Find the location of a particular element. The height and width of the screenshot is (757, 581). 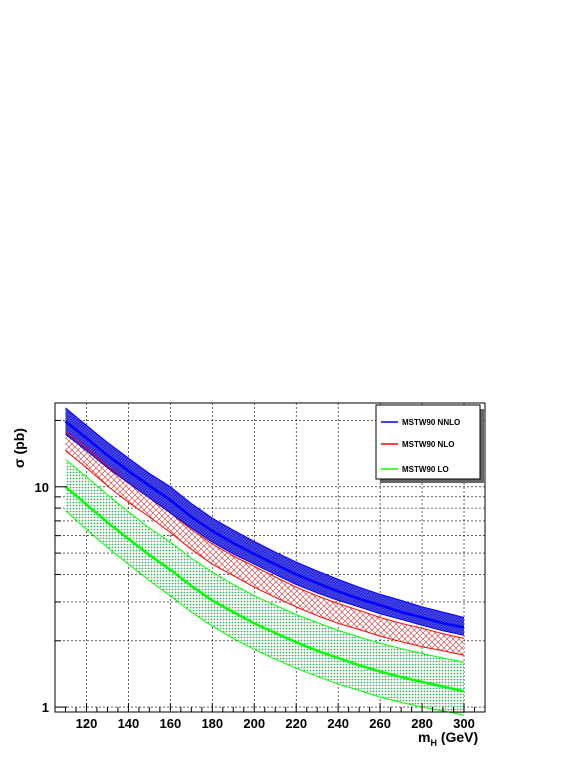

x-tick-label: 300 is located at coordinates (464, 723).